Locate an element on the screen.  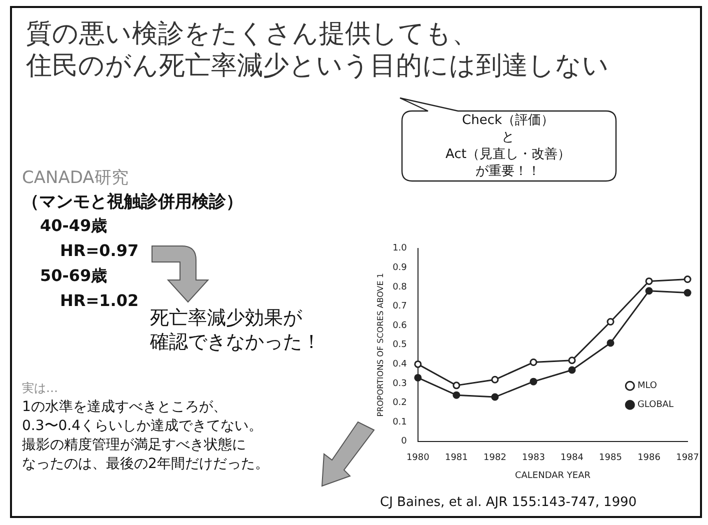
y-tick-label: 0.9 is located at coordinates (400, 268).